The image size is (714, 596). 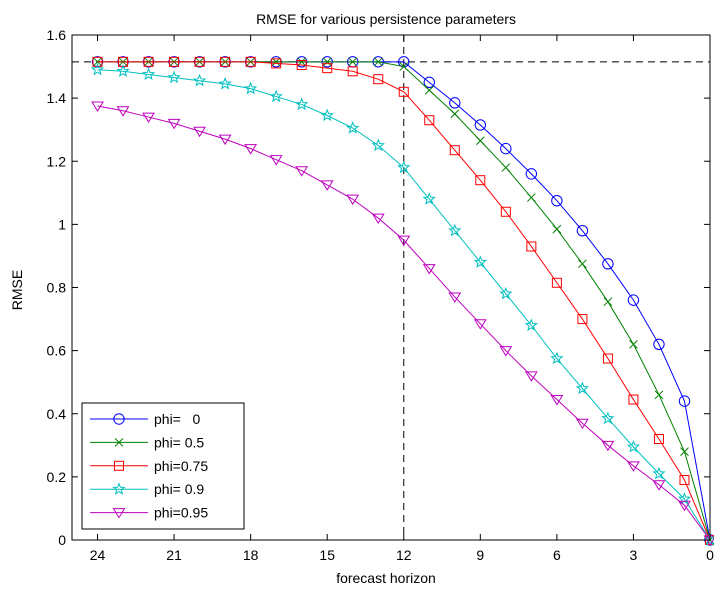 What do you see at coordinates (251, 555) in the screenshot?
I see `x-tick-label: 18` at bounding box center [251, 555].